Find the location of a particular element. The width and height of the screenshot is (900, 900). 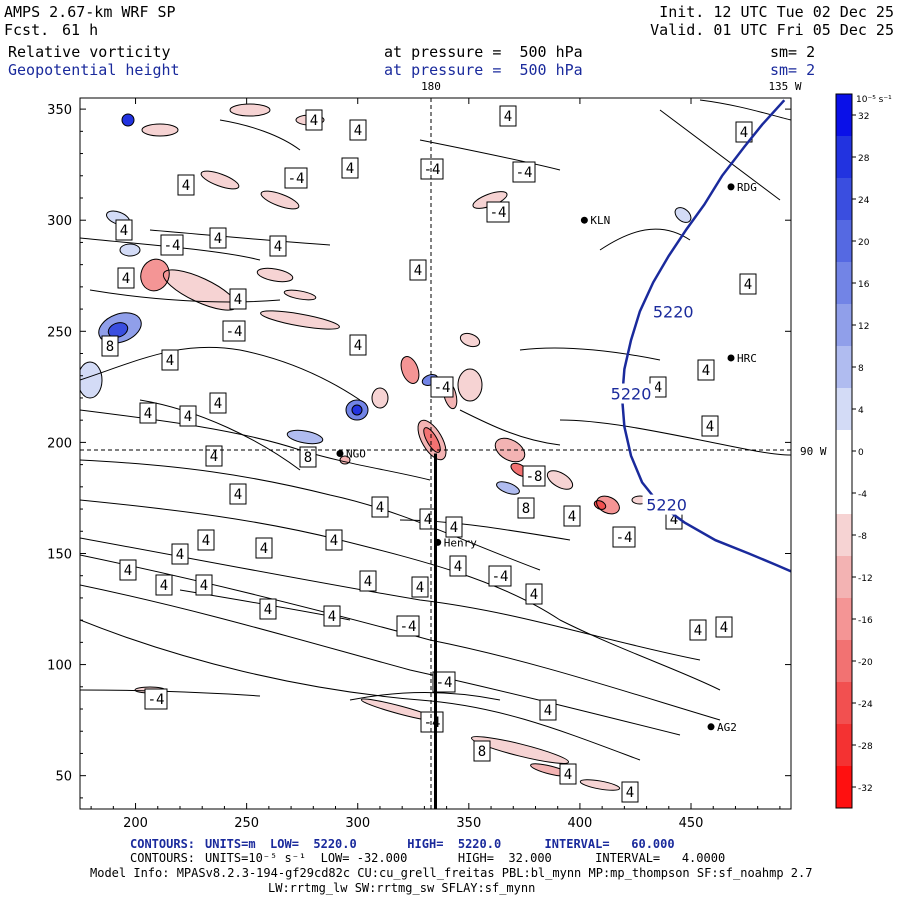

height-contour-label: 5220 is located at coordinates (673, 311).